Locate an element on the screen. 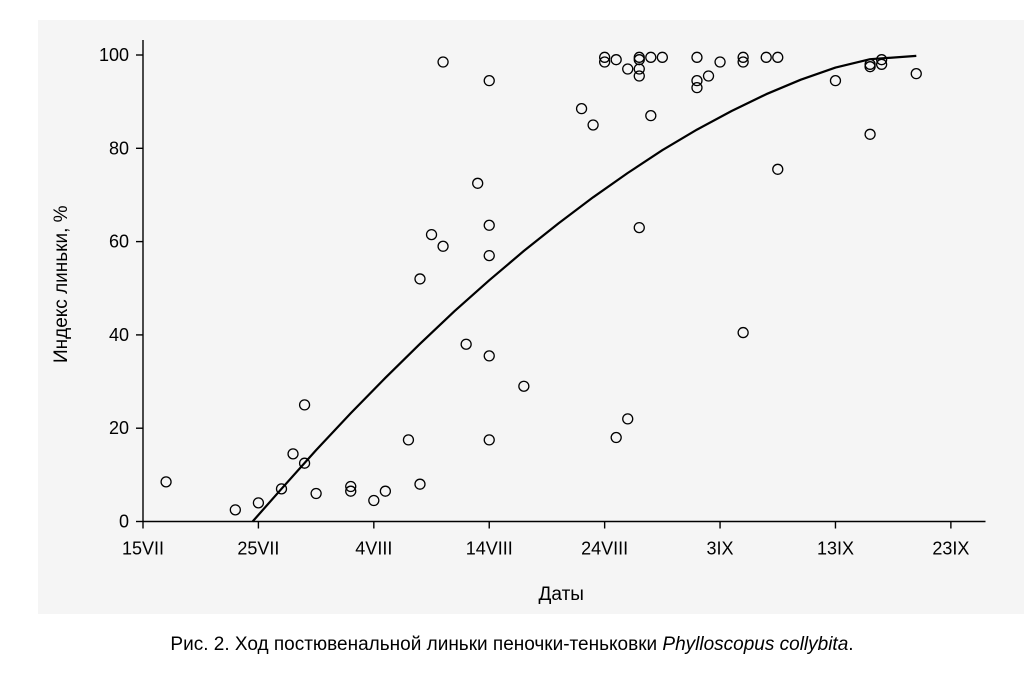 The height and width of the screenshot is (673, 1024). x-tick-label: 13IX is located at coordinates (835, 549).